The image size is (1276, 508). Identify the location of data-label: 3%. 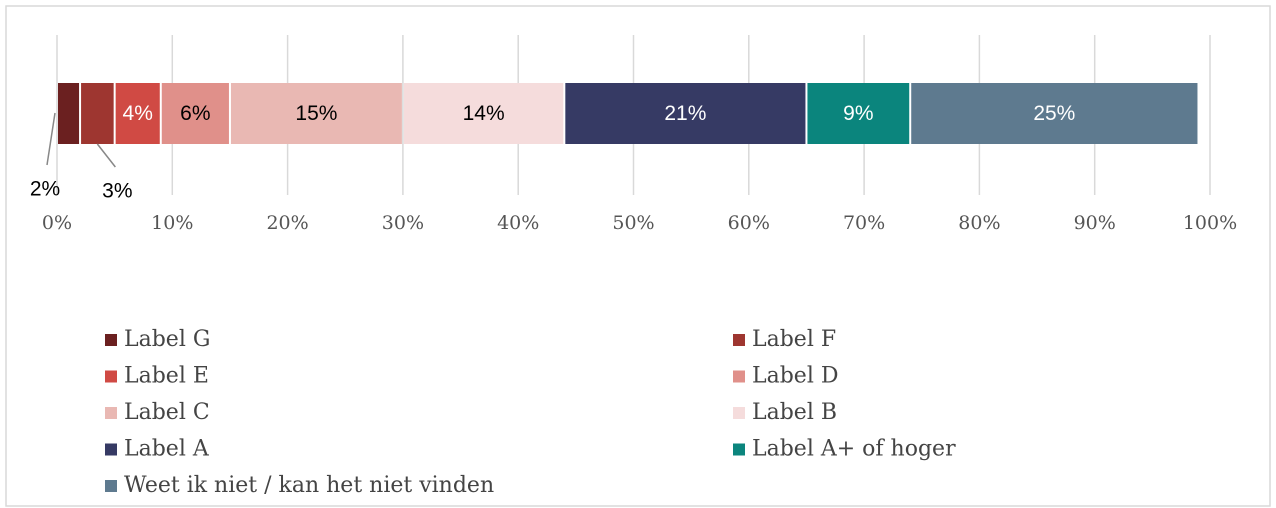
(117, 191).